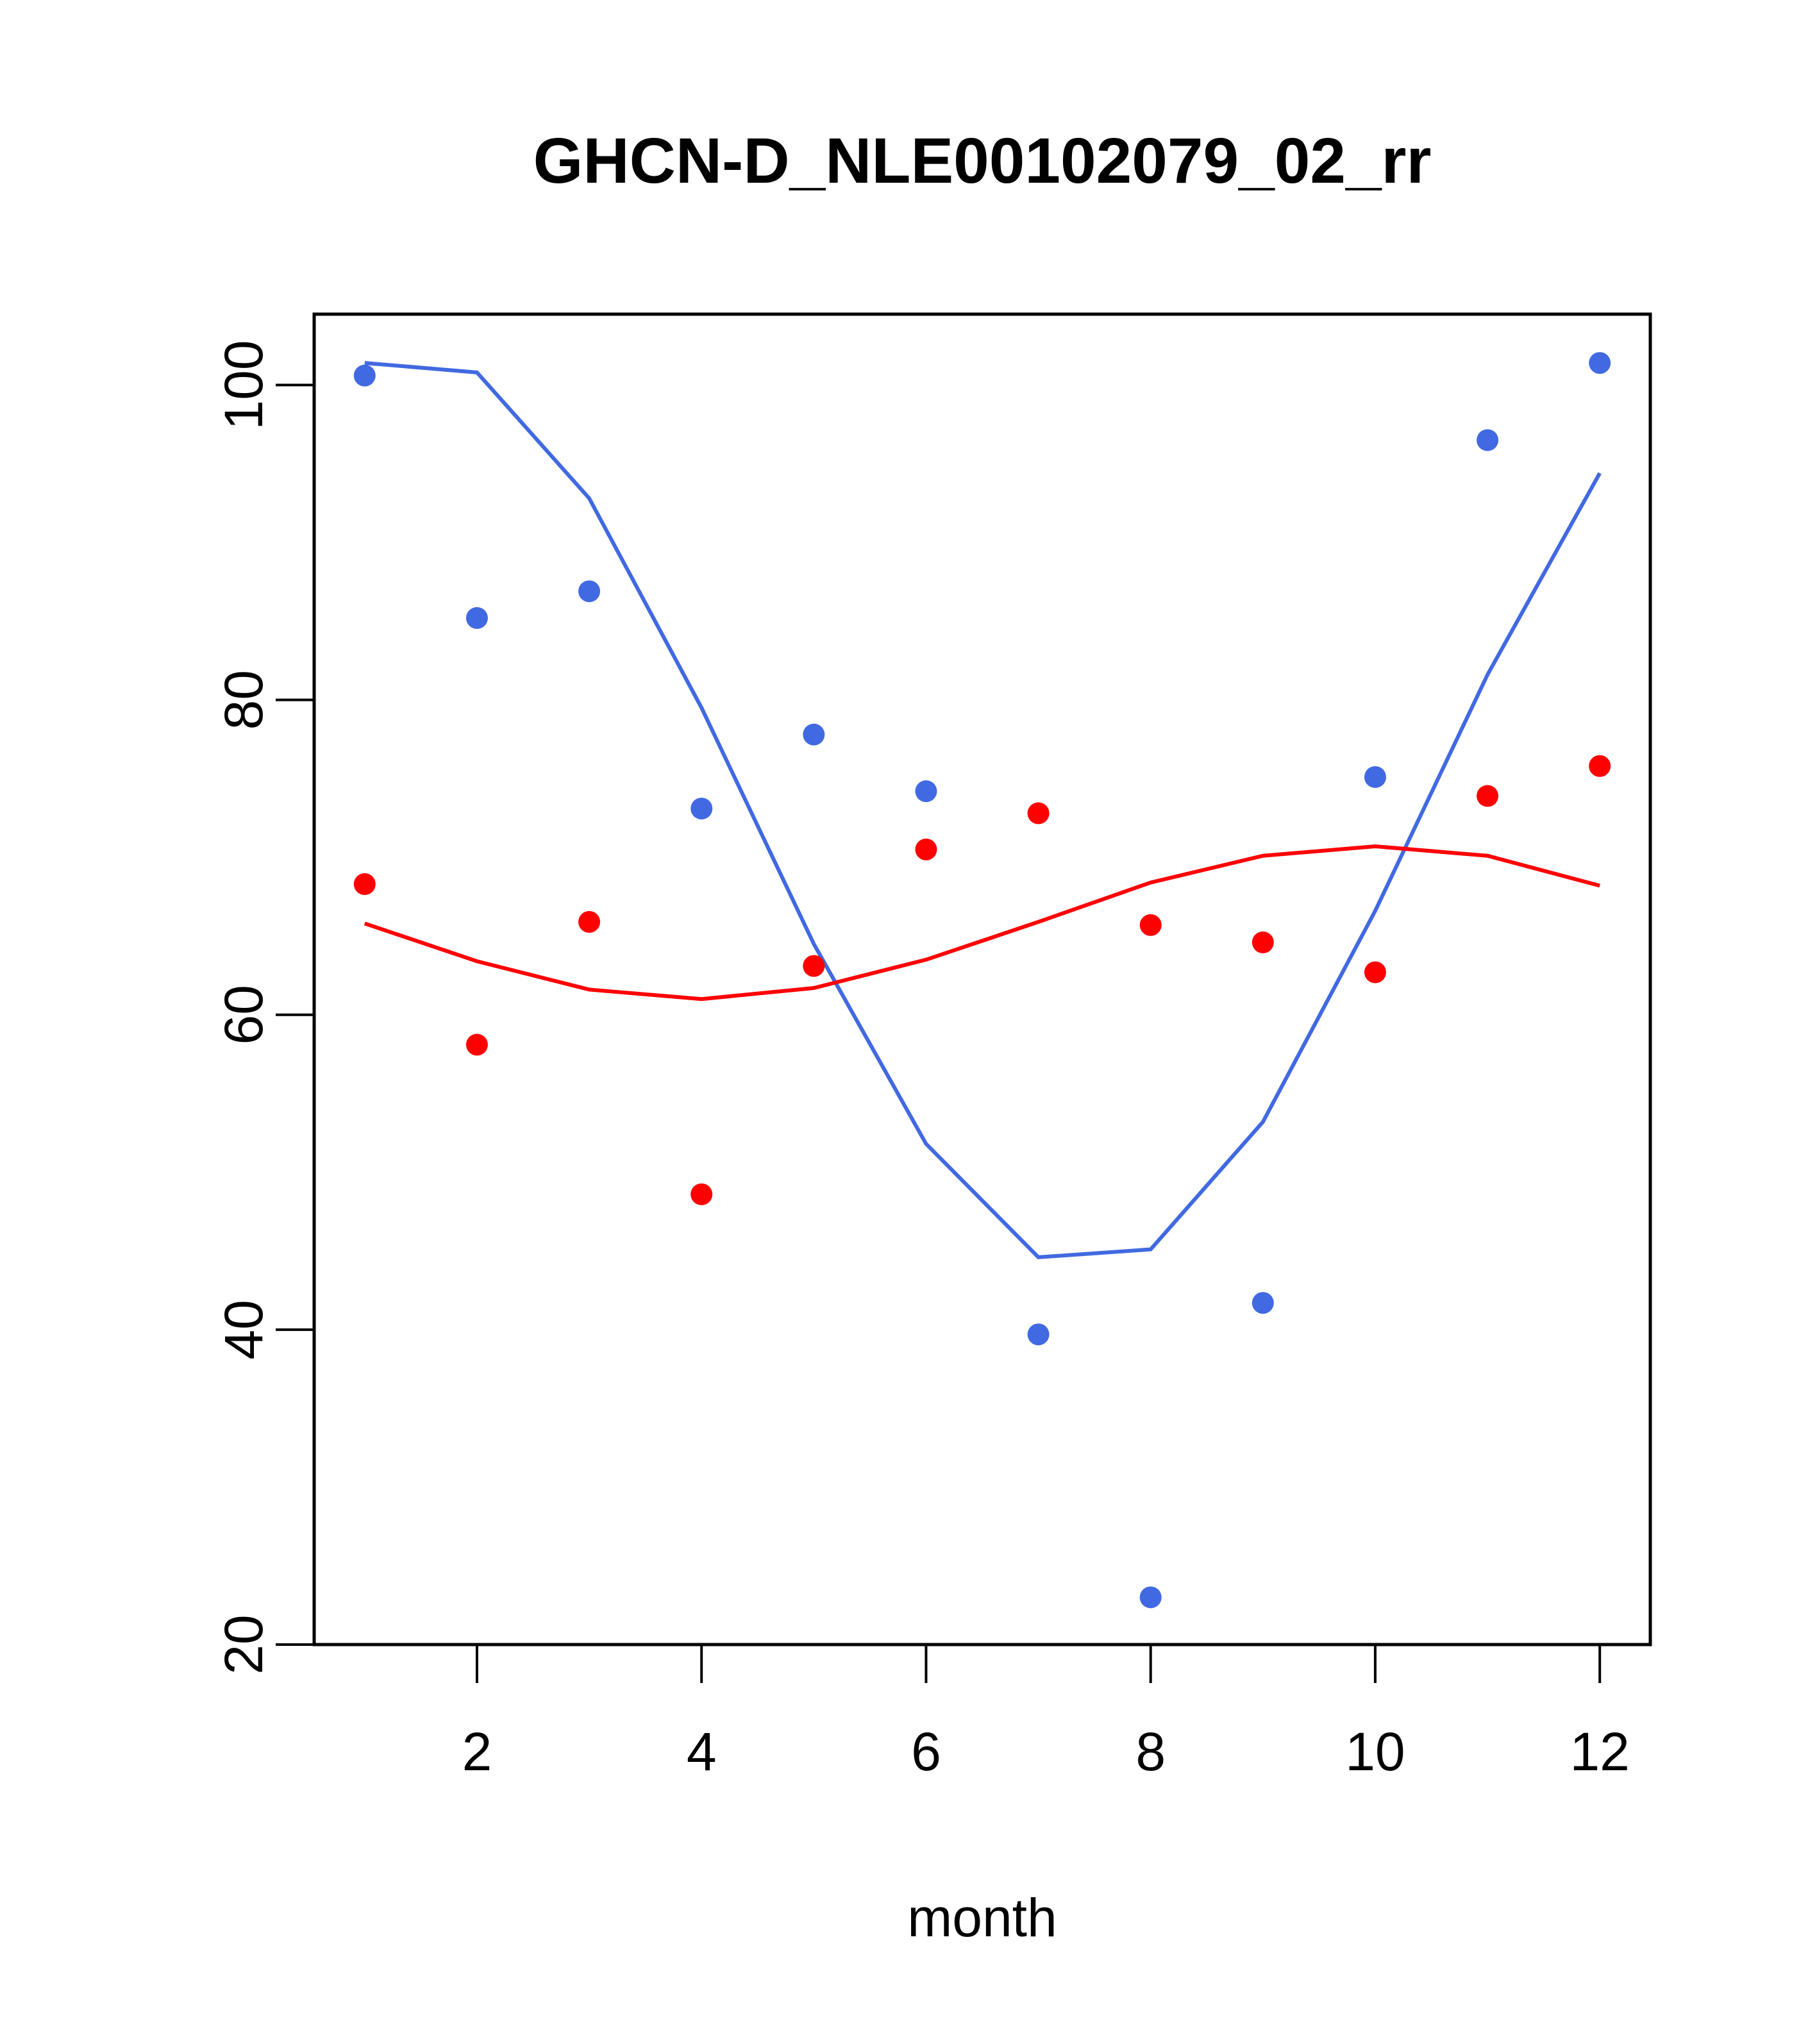 The image size is (1817, 2044). Describe the element at coordinates (1375, 1752) in the screenshot. I see `x-tick-label: 10` at that location.